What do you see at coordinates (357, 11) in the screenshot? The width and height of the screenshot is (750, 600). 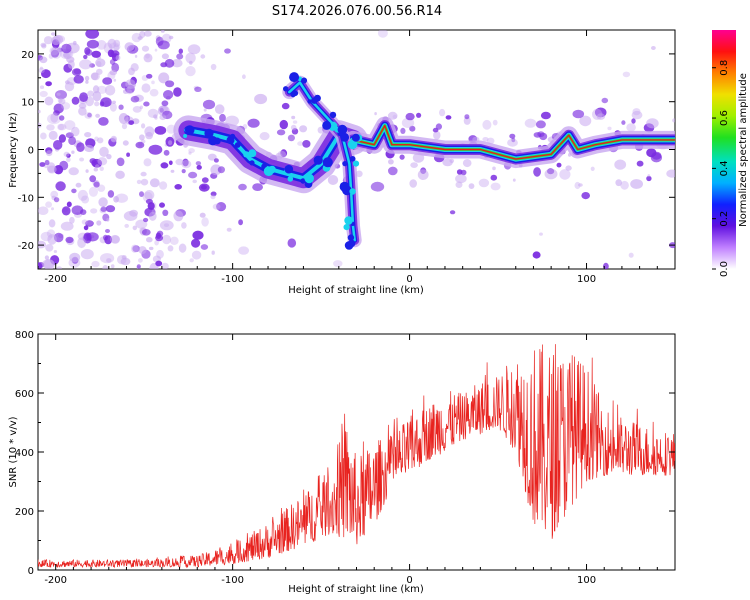 I see `chart-title: S174.2026.076.00.56.R14` at bounding box center [357, 11].